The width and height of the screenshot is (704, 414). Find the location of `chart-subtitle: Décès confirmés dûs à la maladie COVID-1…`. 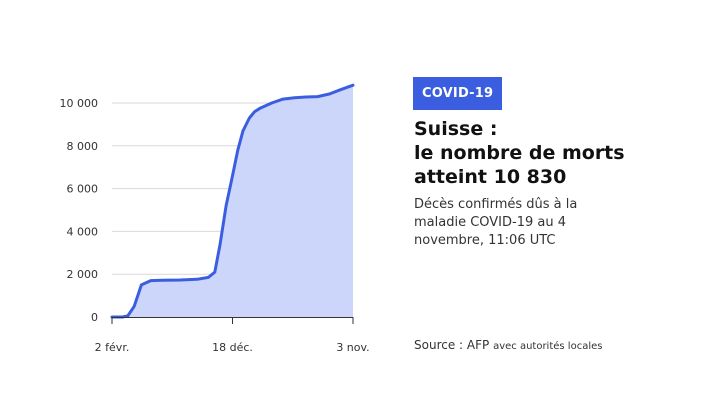

chart-subtitle: Décès confirmés dûs à la maladie COVID-1… is located at coordinates (496, 222).